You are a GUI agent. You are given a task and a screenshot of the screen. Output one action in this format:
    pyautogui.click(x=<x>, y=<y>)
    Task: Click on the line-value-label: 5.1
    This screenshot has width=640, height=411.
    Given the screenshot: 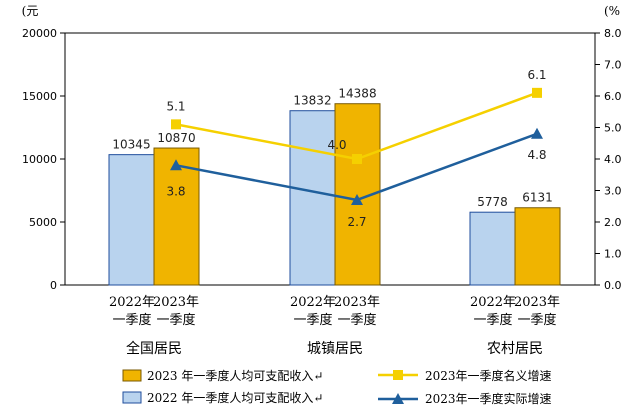 What is the action you would take?
    pyautogui.click(x=175, y=106)
    